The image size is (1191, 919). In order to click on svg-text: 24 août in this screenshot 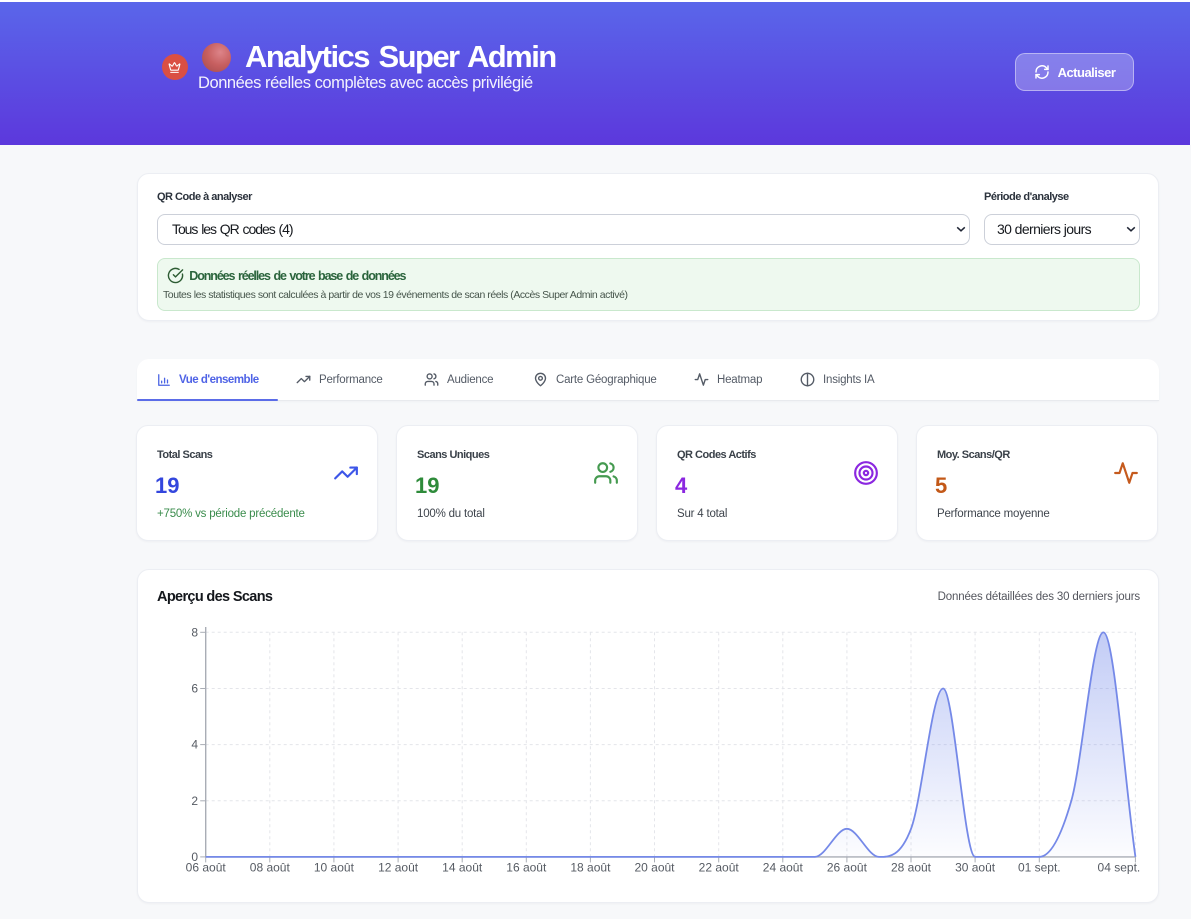, I will do `click(783, 868)`.